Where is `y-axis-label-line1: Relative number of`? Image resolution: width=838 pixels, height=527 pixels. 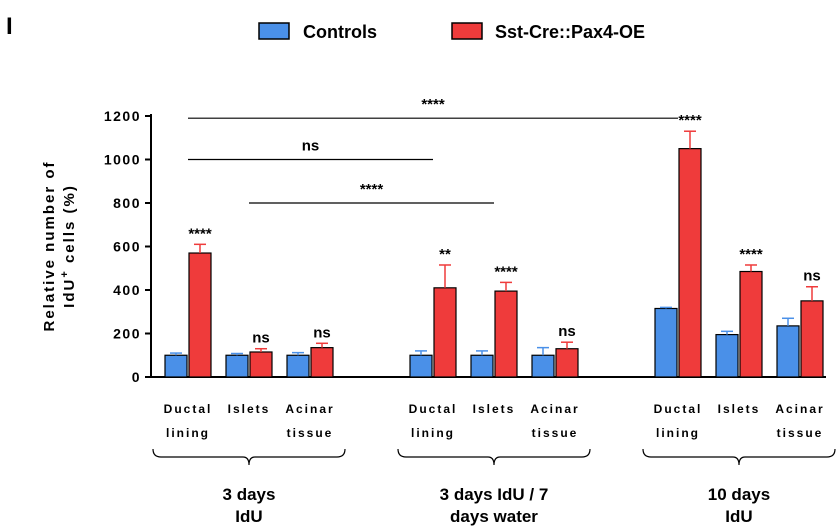
y-axis-label-line1: Relative number of is located at coordinates (49, 245).